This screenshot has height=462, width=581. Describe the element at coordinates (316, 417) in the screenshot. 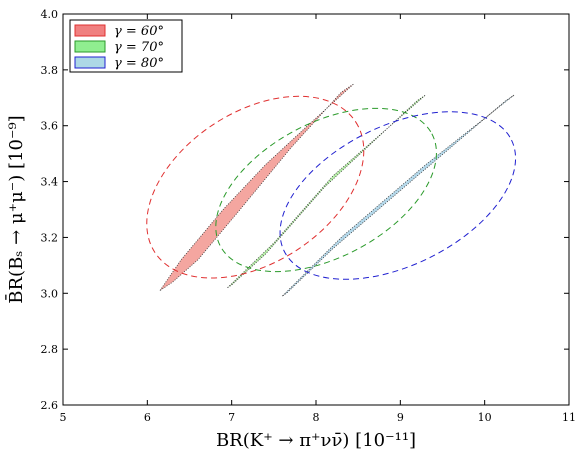

I see `x-tick-label: 8` at that location.